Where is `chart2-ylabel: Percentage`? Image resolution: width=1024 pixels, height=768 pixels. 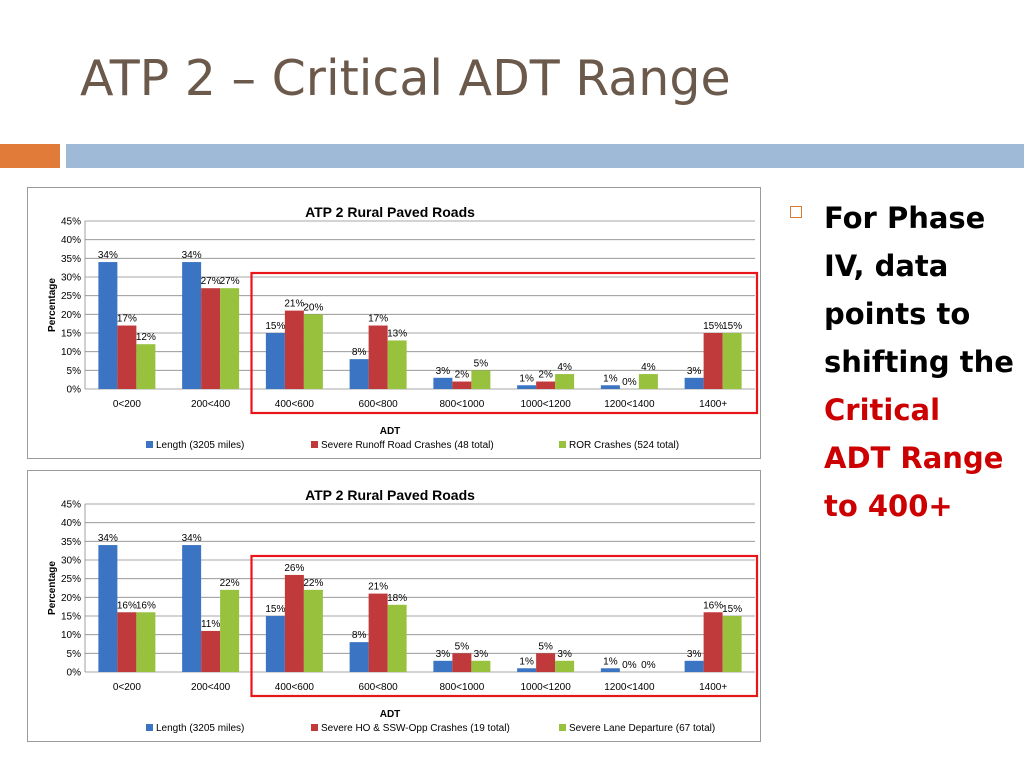 chart2-ylabel: Percentage is located at coordinates (52, 588).